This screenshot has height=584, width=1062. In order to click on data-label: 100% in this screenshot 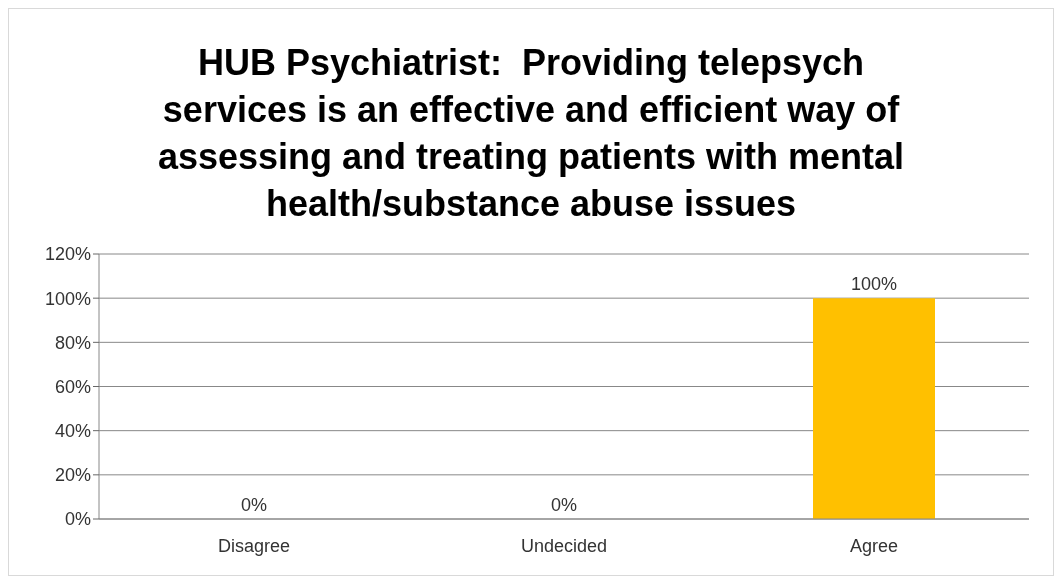, I will do `click(874, 284)`.